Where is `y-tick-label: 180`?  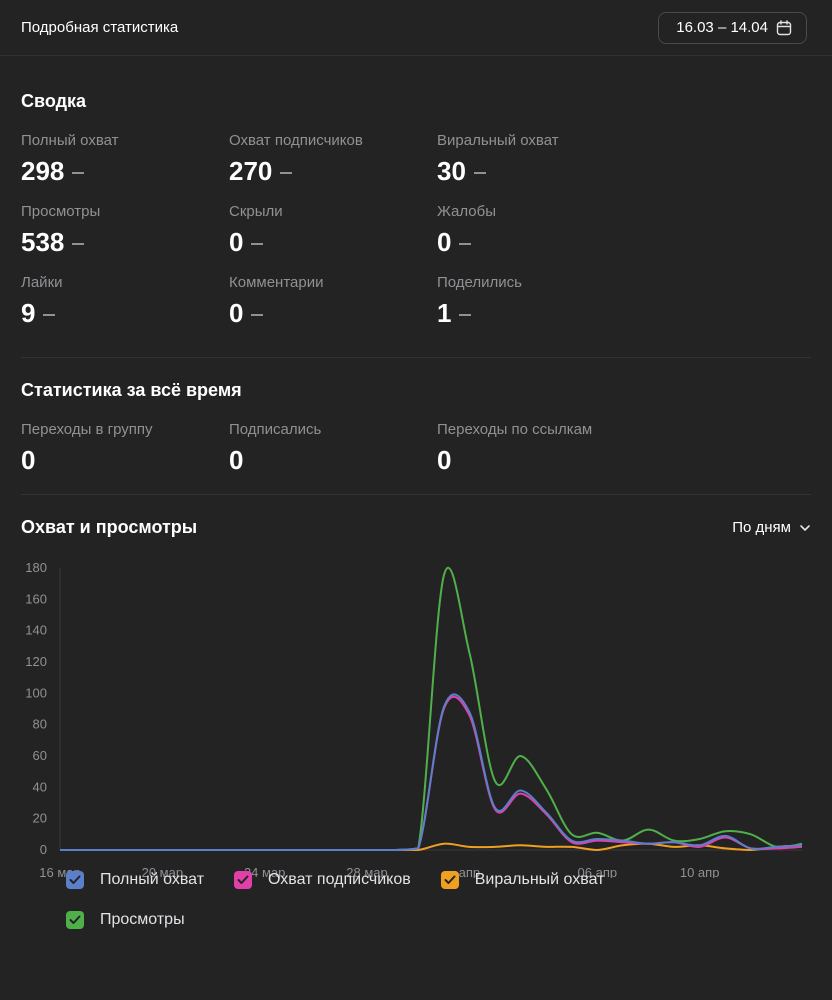
y-tick-label: 180 is located at coordinates (36, 567).